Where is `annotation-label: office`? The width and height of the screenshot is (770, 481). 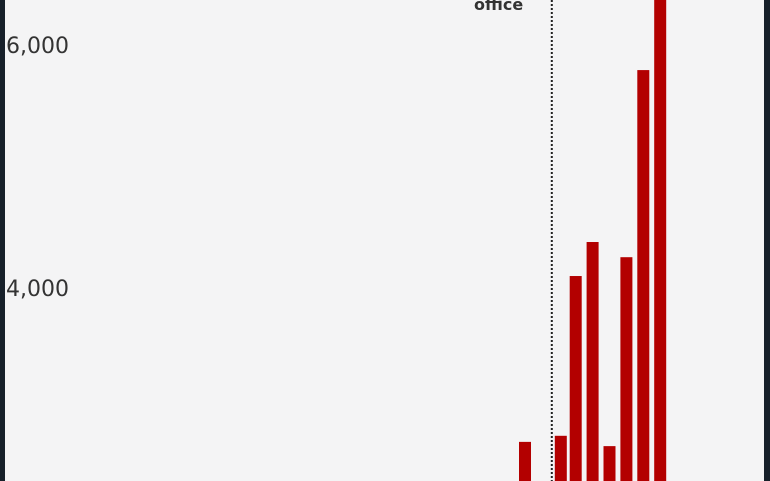
annotation-label: office is located at coordinates (499, 7).